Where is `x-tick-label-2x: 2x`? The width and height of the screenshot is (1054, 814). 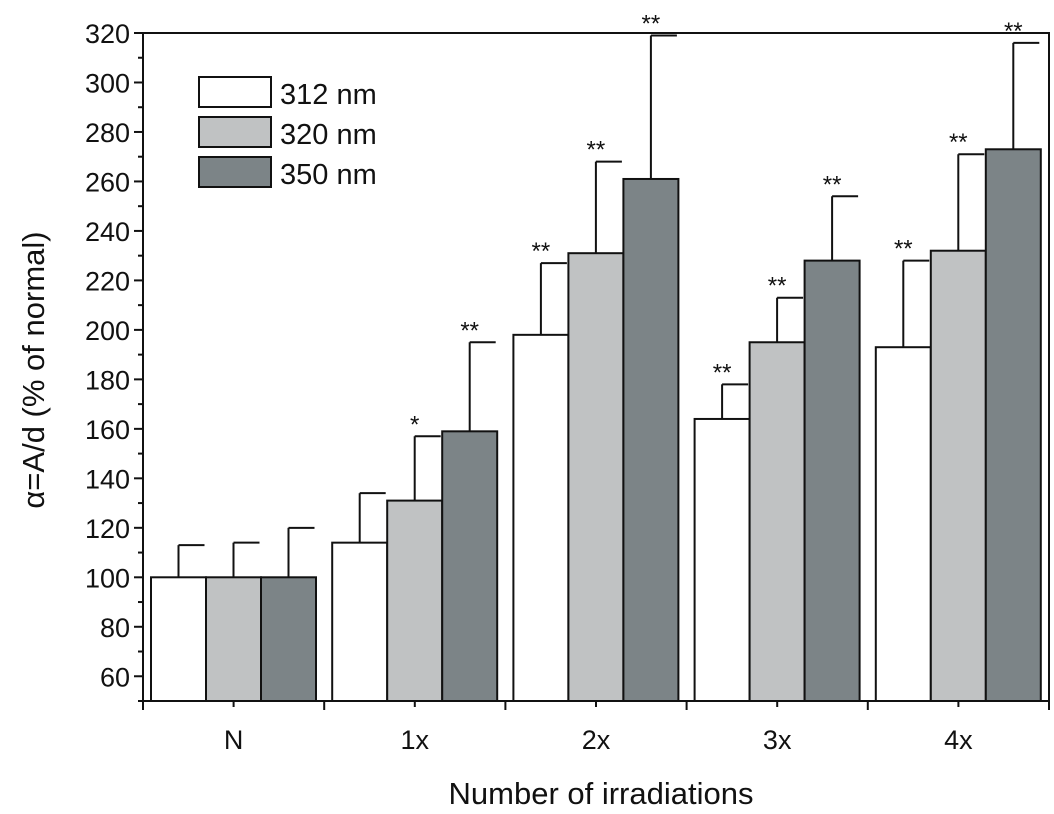 x-tick-label-2x: 2x is located at coordinates (596, 740).